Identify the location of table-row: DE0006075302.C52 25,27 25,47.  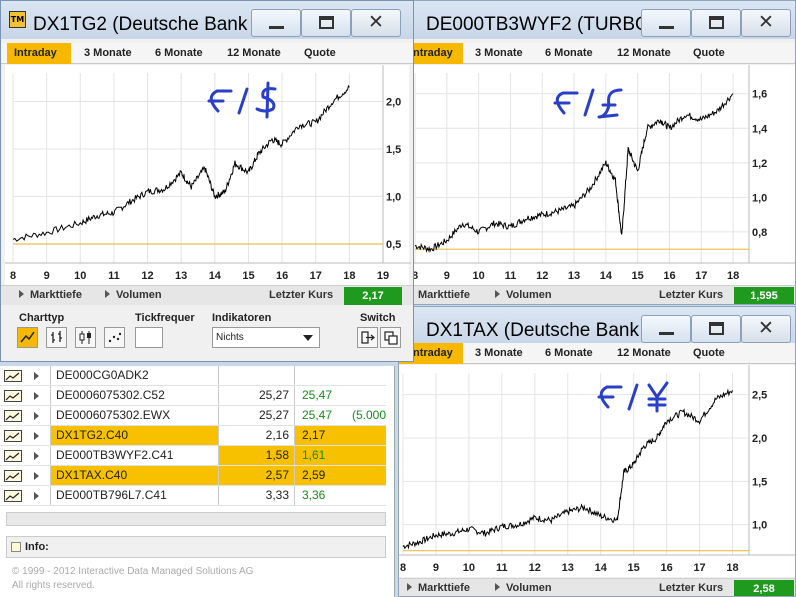
(193, 396).